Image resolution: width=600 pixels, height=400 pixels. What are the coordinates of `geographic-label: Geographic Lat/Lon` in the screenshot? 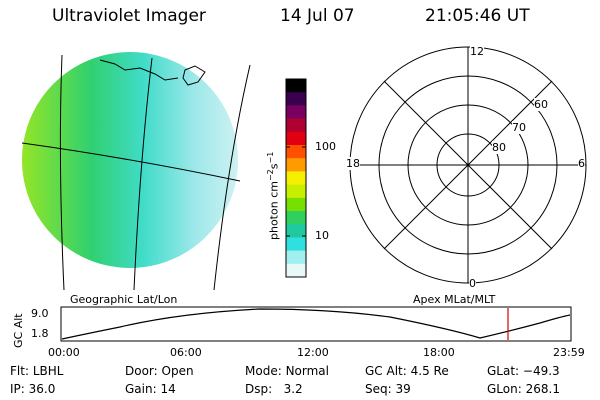 It's located at (124, 299).